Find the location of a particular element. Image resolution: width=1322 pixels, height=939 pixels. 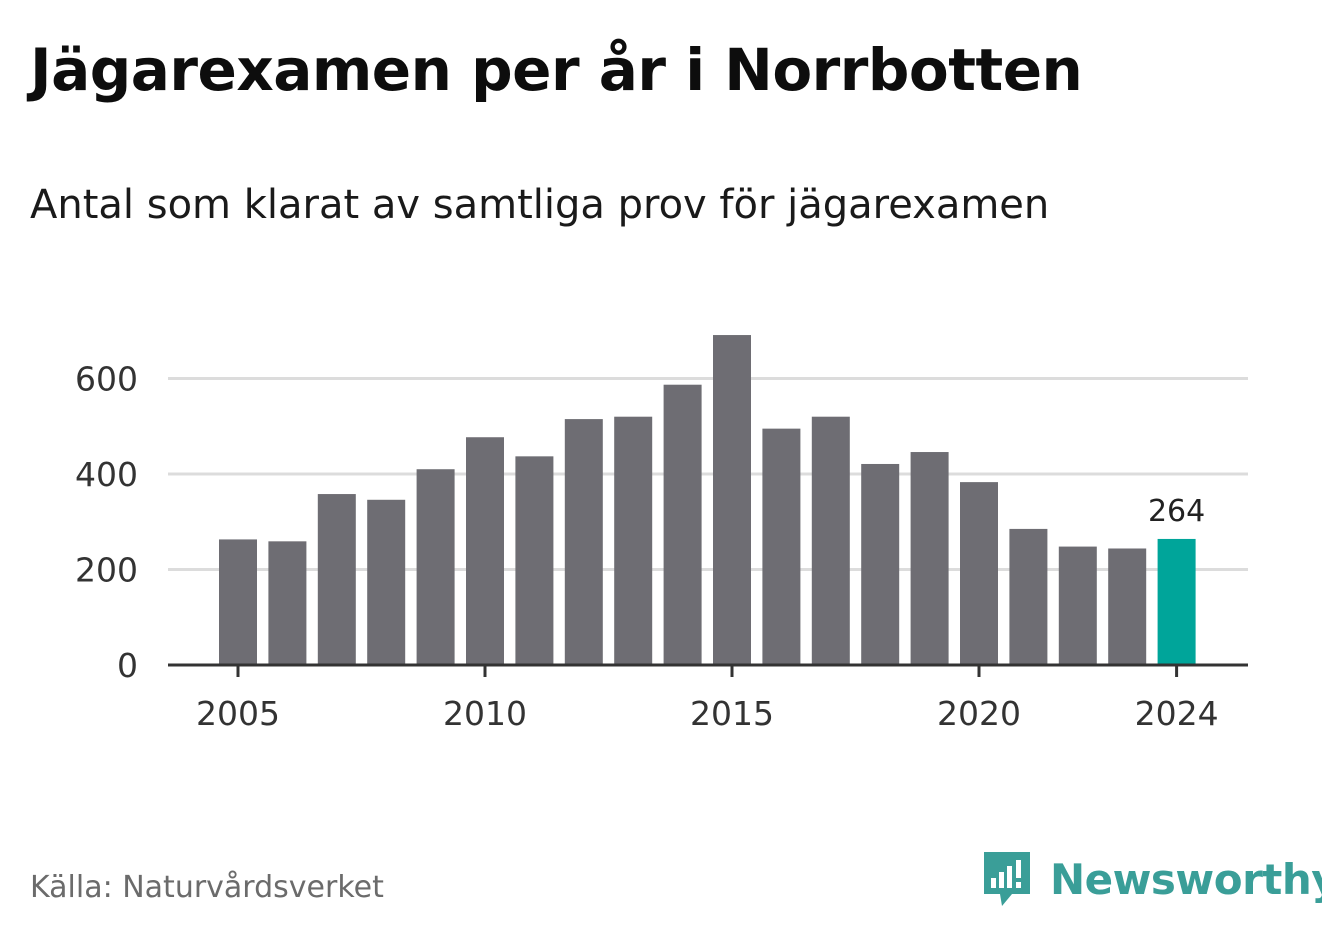

newsworthy-logo-icon is located at coordinates (1007, 879).